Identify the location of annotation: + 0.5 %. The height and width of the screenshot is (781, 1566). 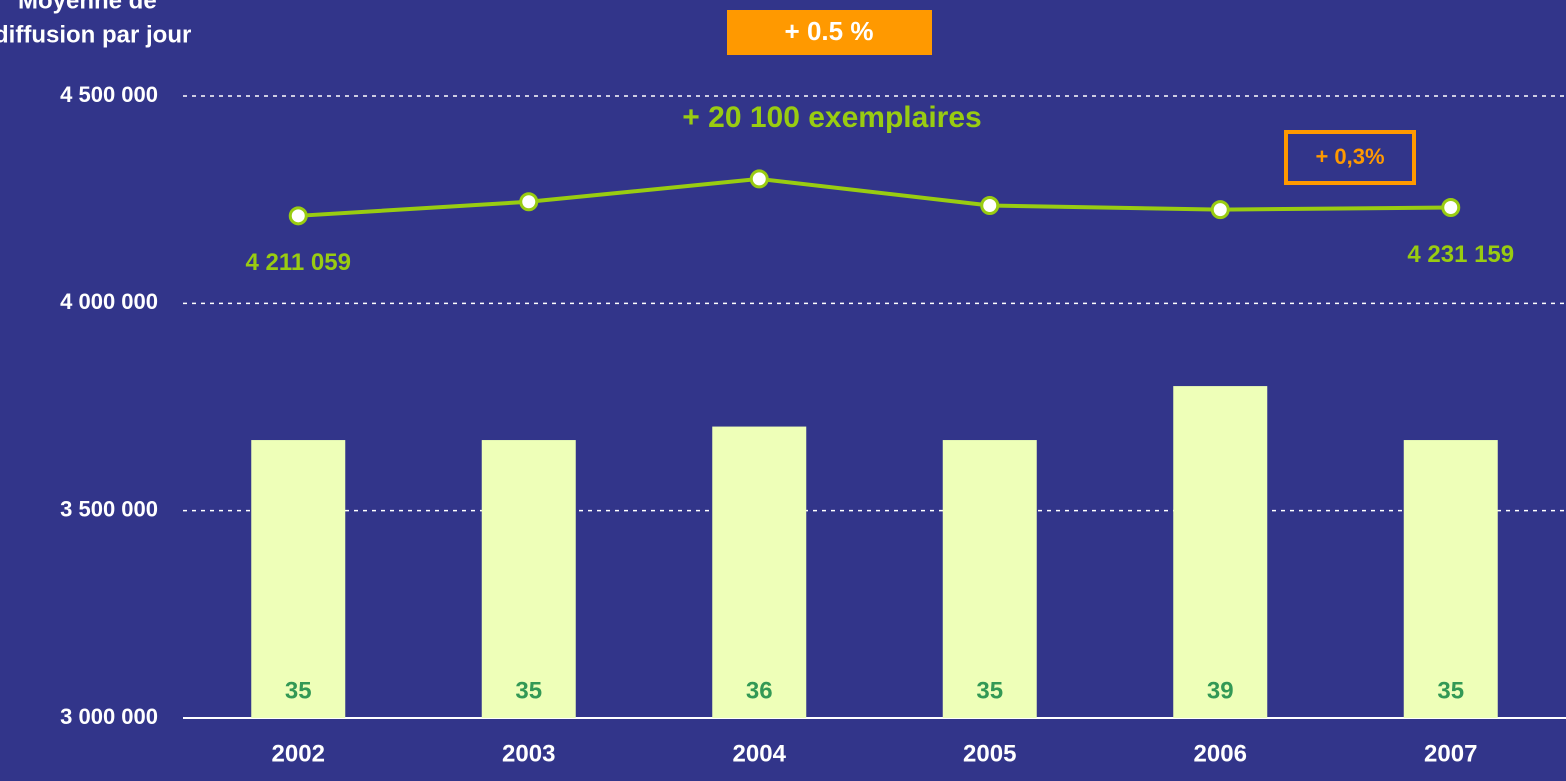
(829, 31).